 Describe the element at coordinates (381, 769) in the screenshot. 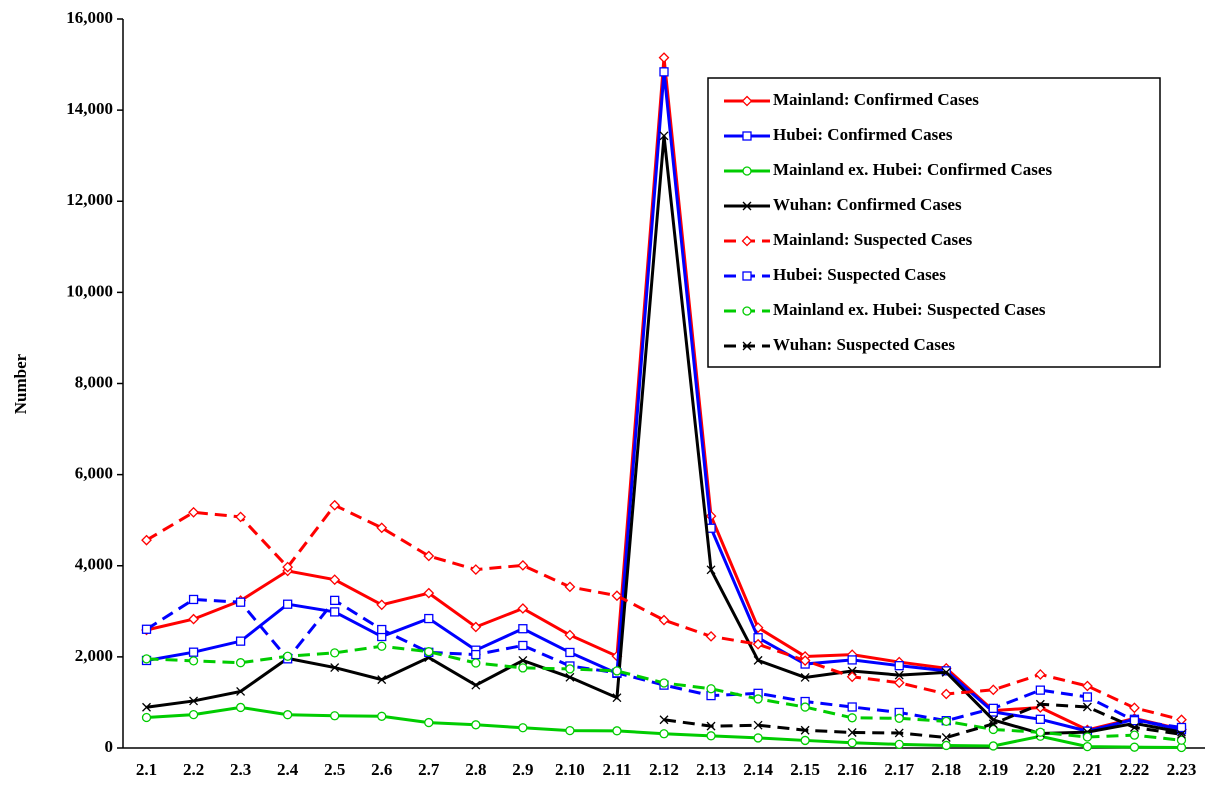

I see `x-tick-label: 2.6` at that location.